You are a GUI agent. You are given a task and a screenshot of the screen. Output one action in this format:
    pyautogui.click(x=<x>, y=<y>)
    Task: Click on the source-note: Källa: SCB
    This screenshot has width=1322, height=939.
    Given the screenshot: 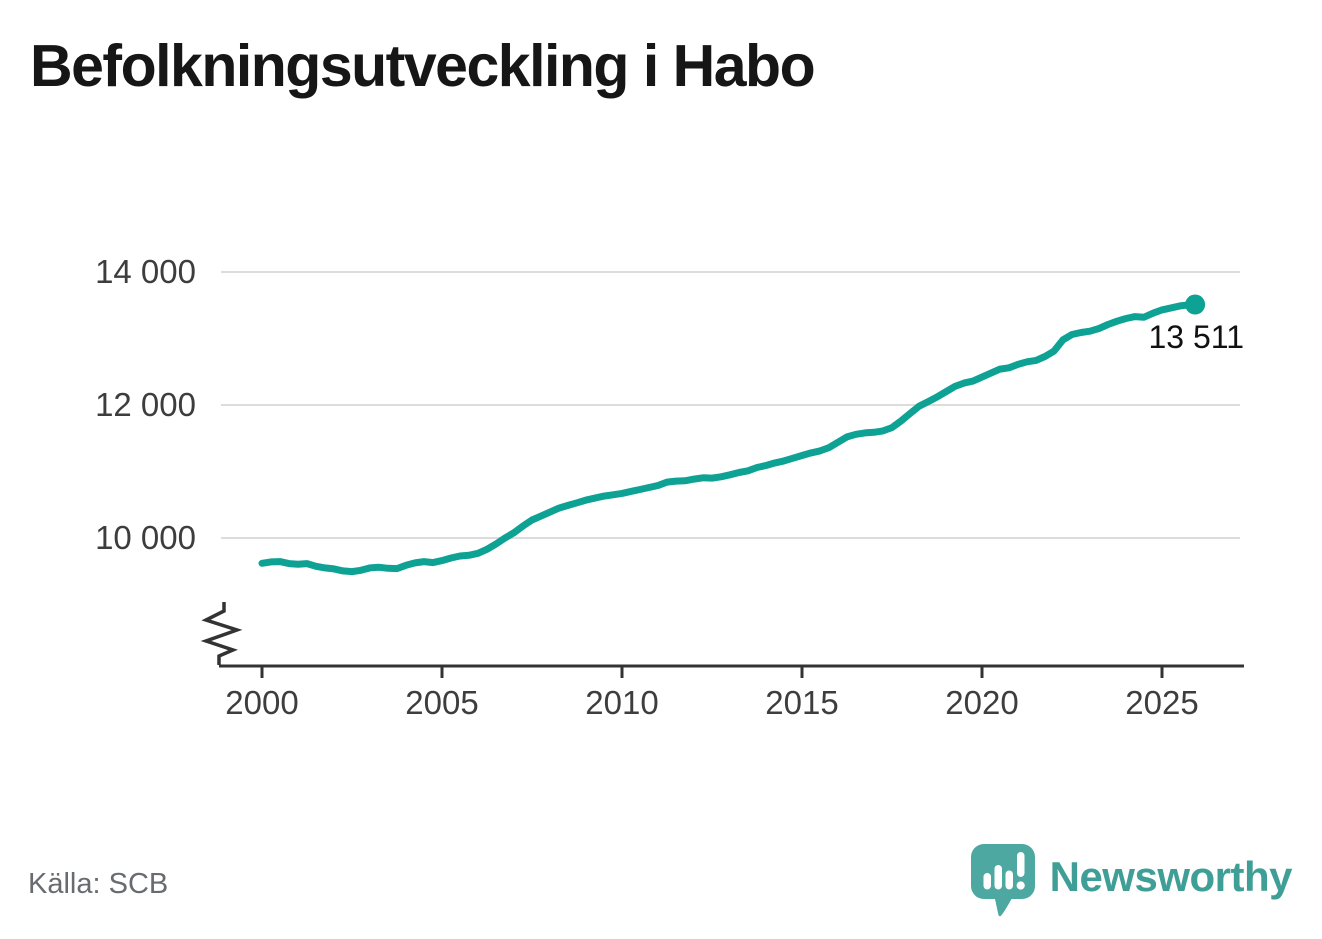 What is the action you would take?
    pyautogui.click(x=98, y=884)
    